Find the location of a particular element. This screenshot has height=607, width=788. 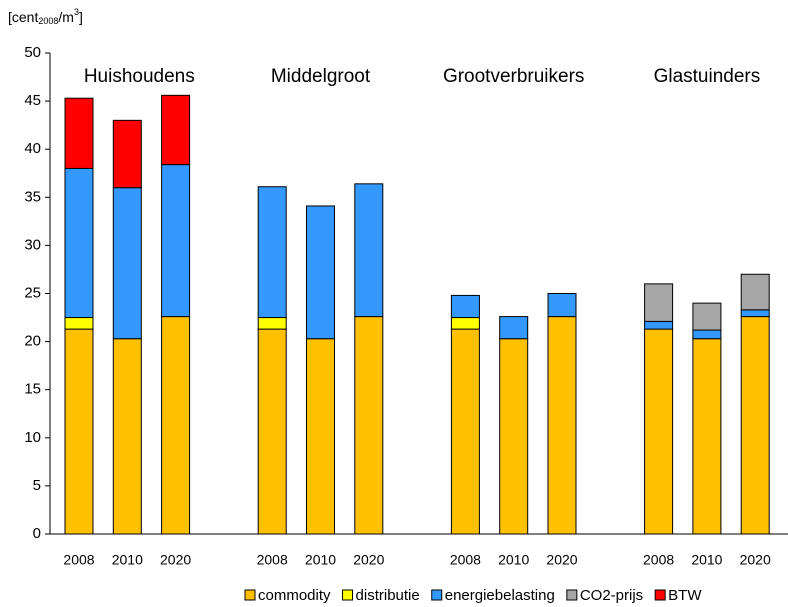

y-tick-label: 25 is located at coordinates (32, 292).